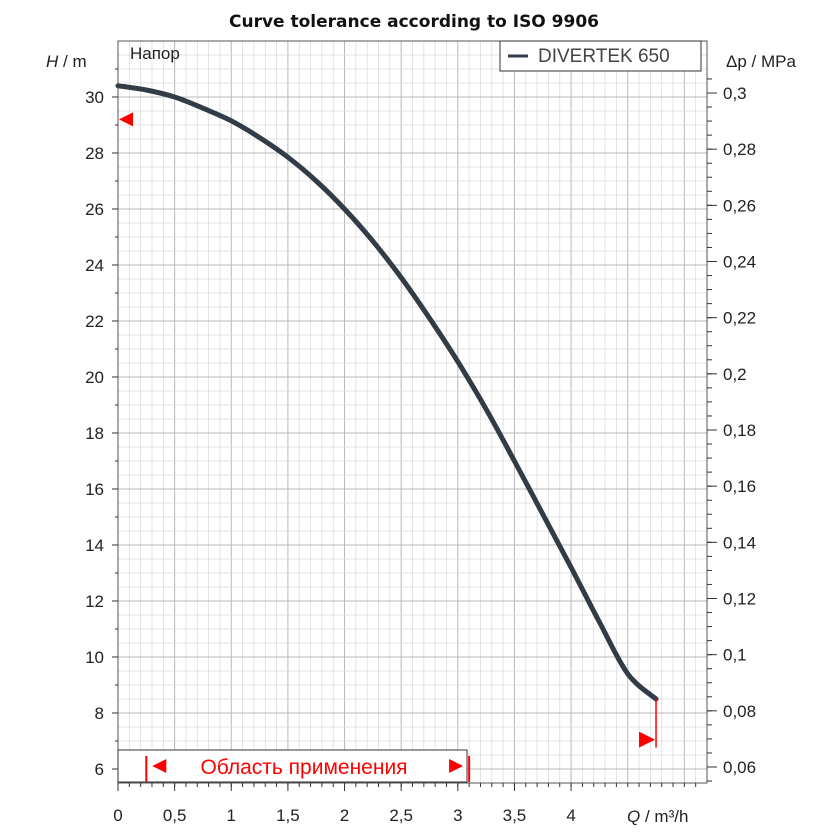  What do you see at coordinates (761, 61) in the screenshot?
I see `y2-axis-label: Δp / MPa` at bounding box center [761, 61].